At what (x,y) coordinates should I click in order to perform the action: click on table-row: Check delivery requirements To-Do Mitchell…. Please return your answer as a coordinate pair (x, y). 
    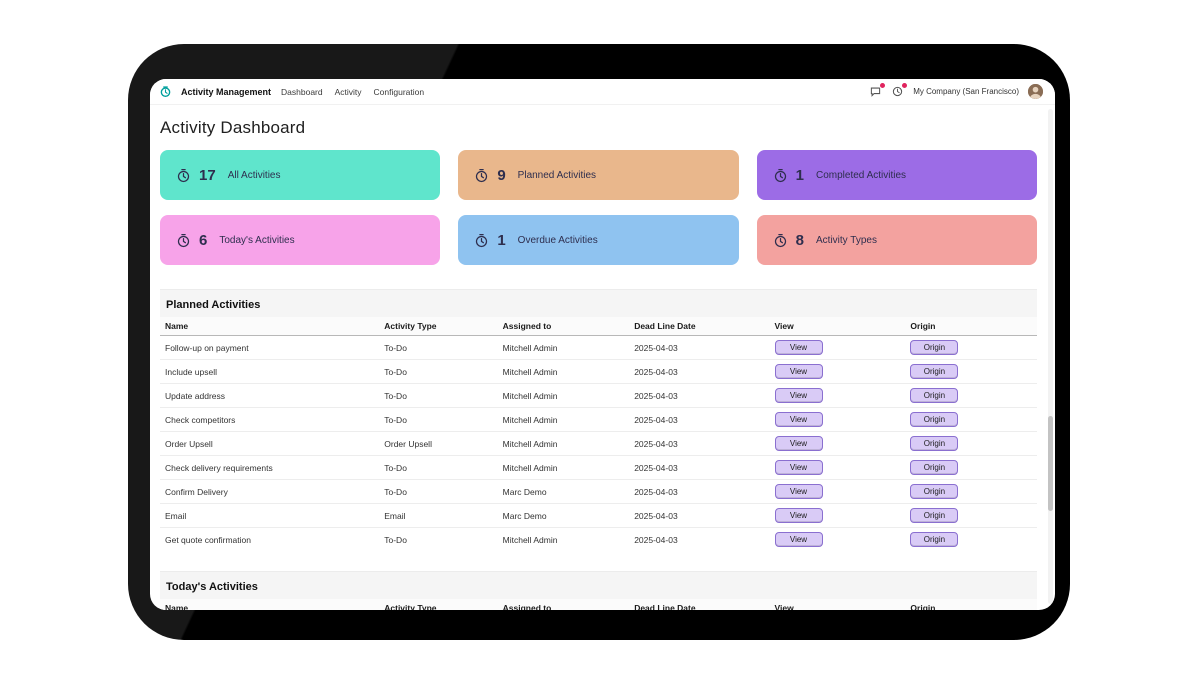
    Looking at the image, I should click on (598, 467).